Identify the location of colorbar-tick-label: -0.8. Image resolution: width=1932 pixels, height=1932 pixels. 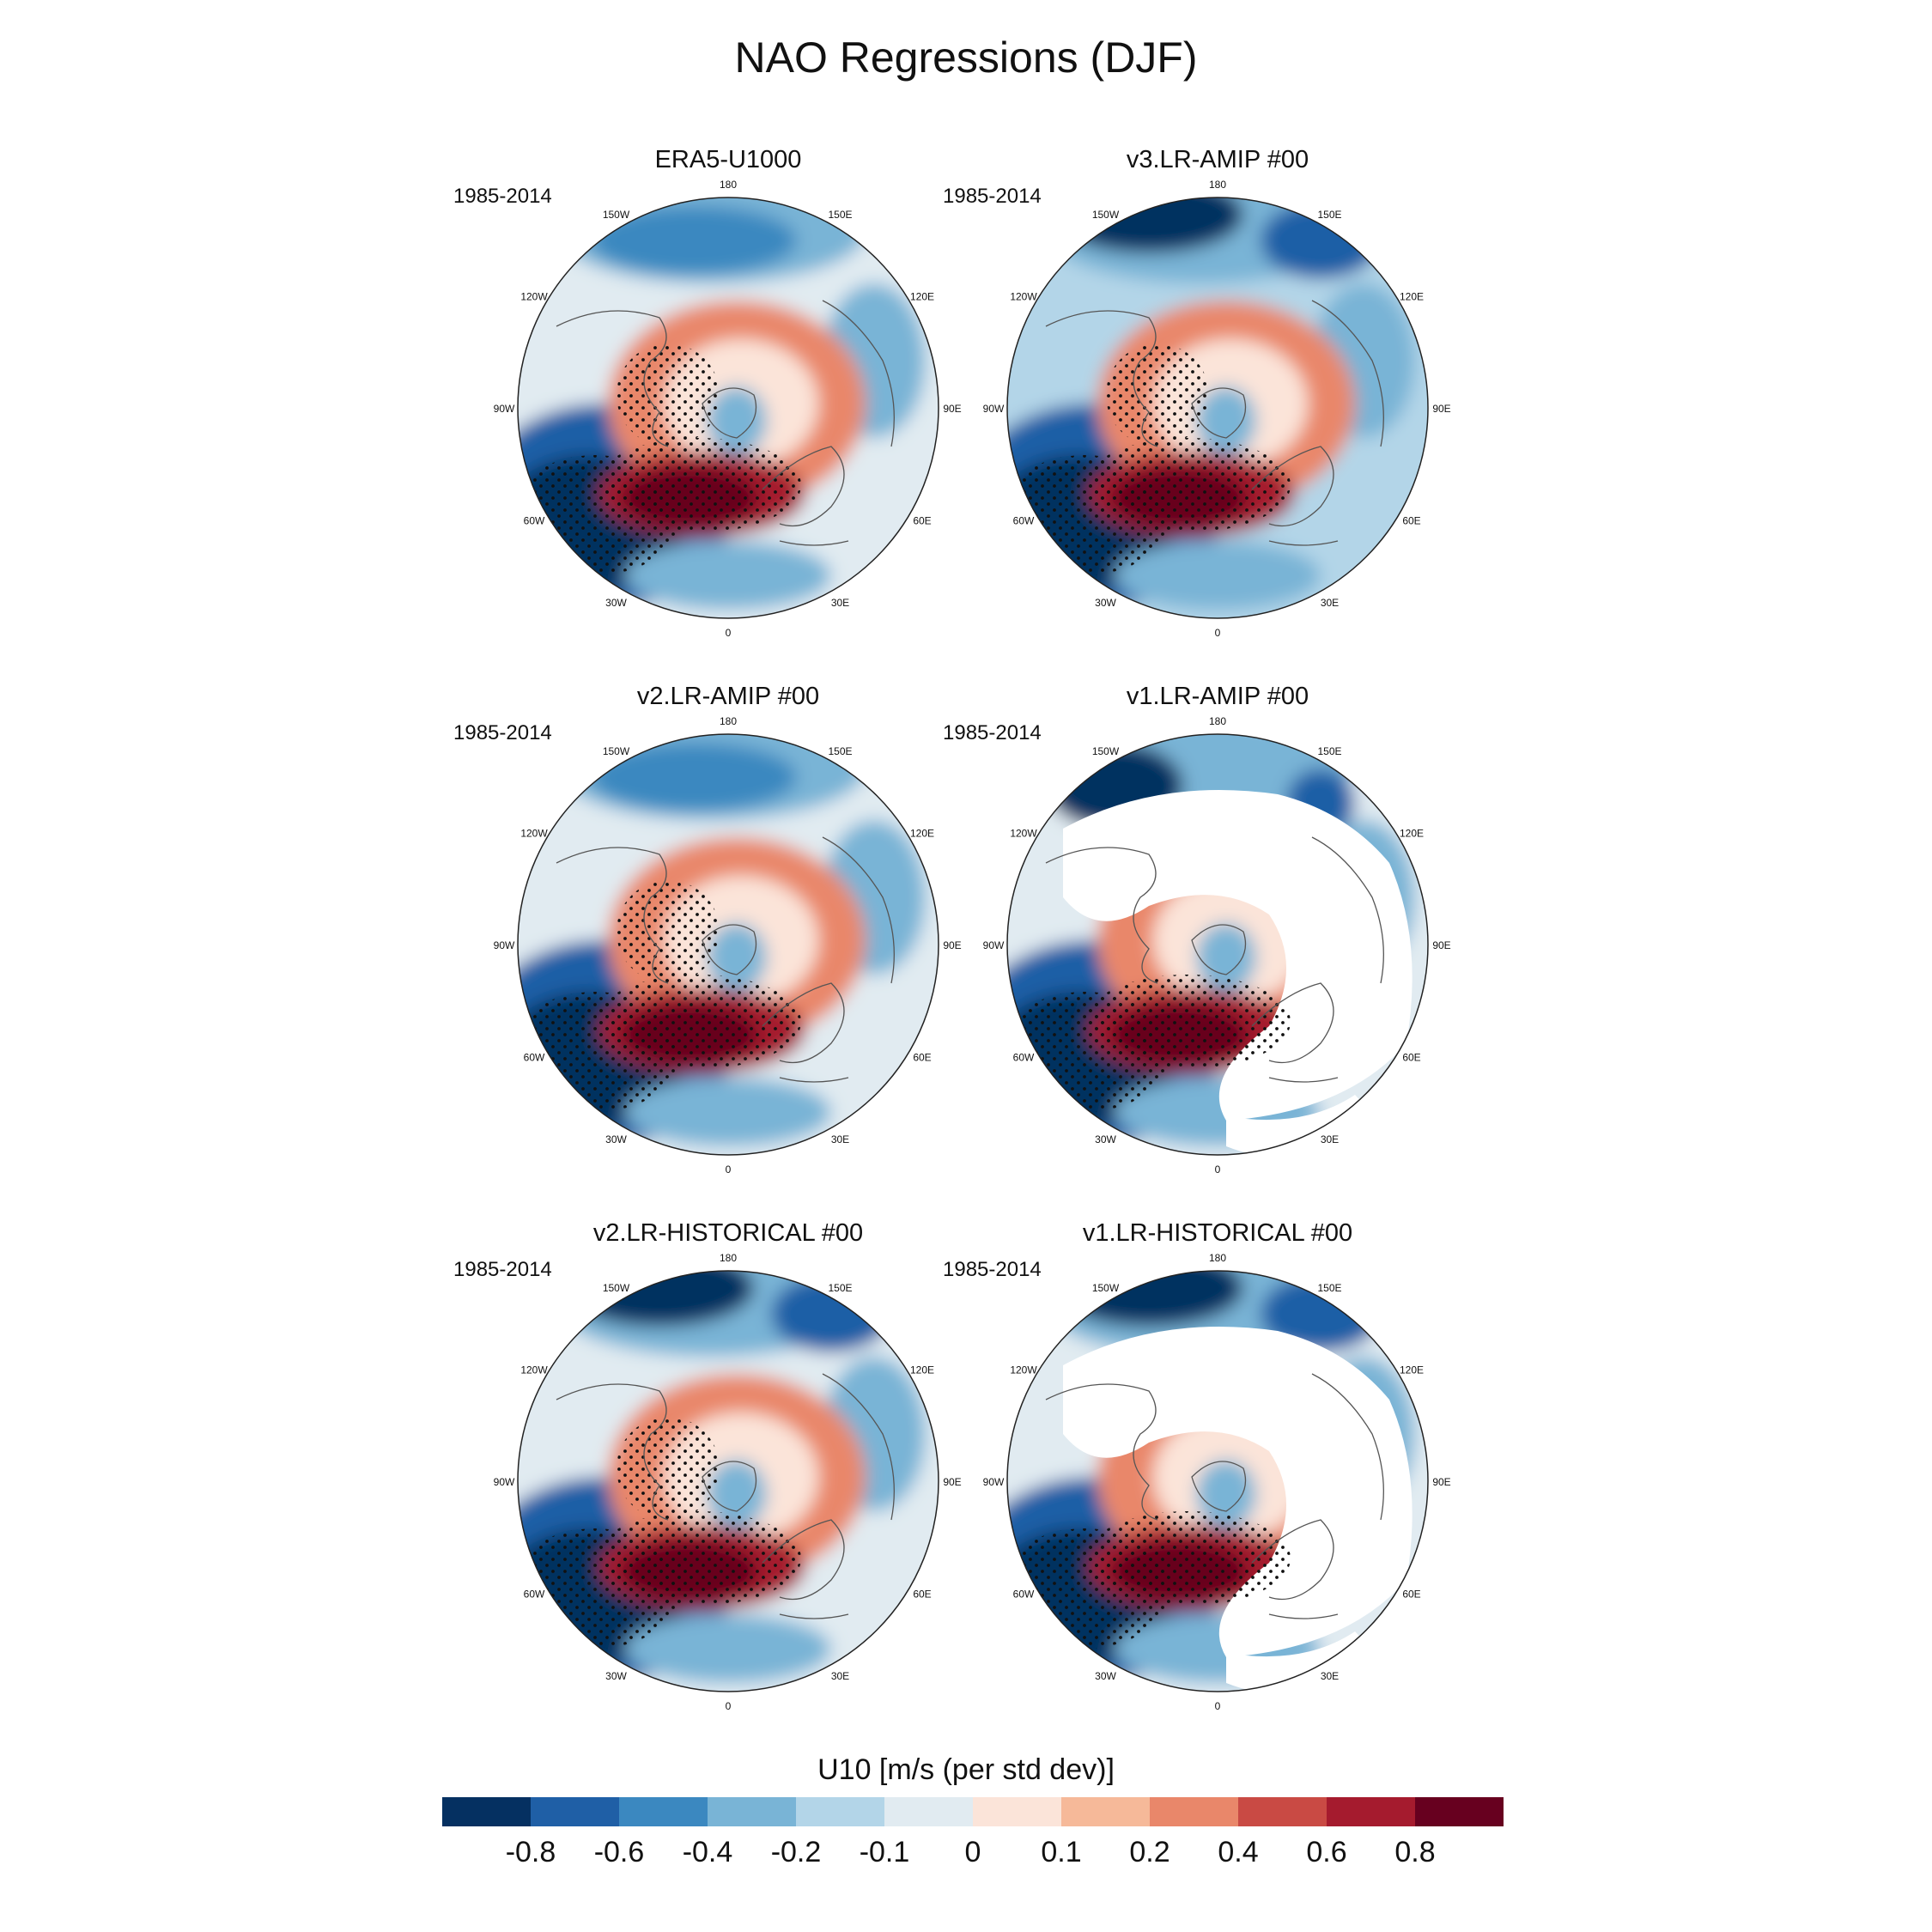
(530, 1852).